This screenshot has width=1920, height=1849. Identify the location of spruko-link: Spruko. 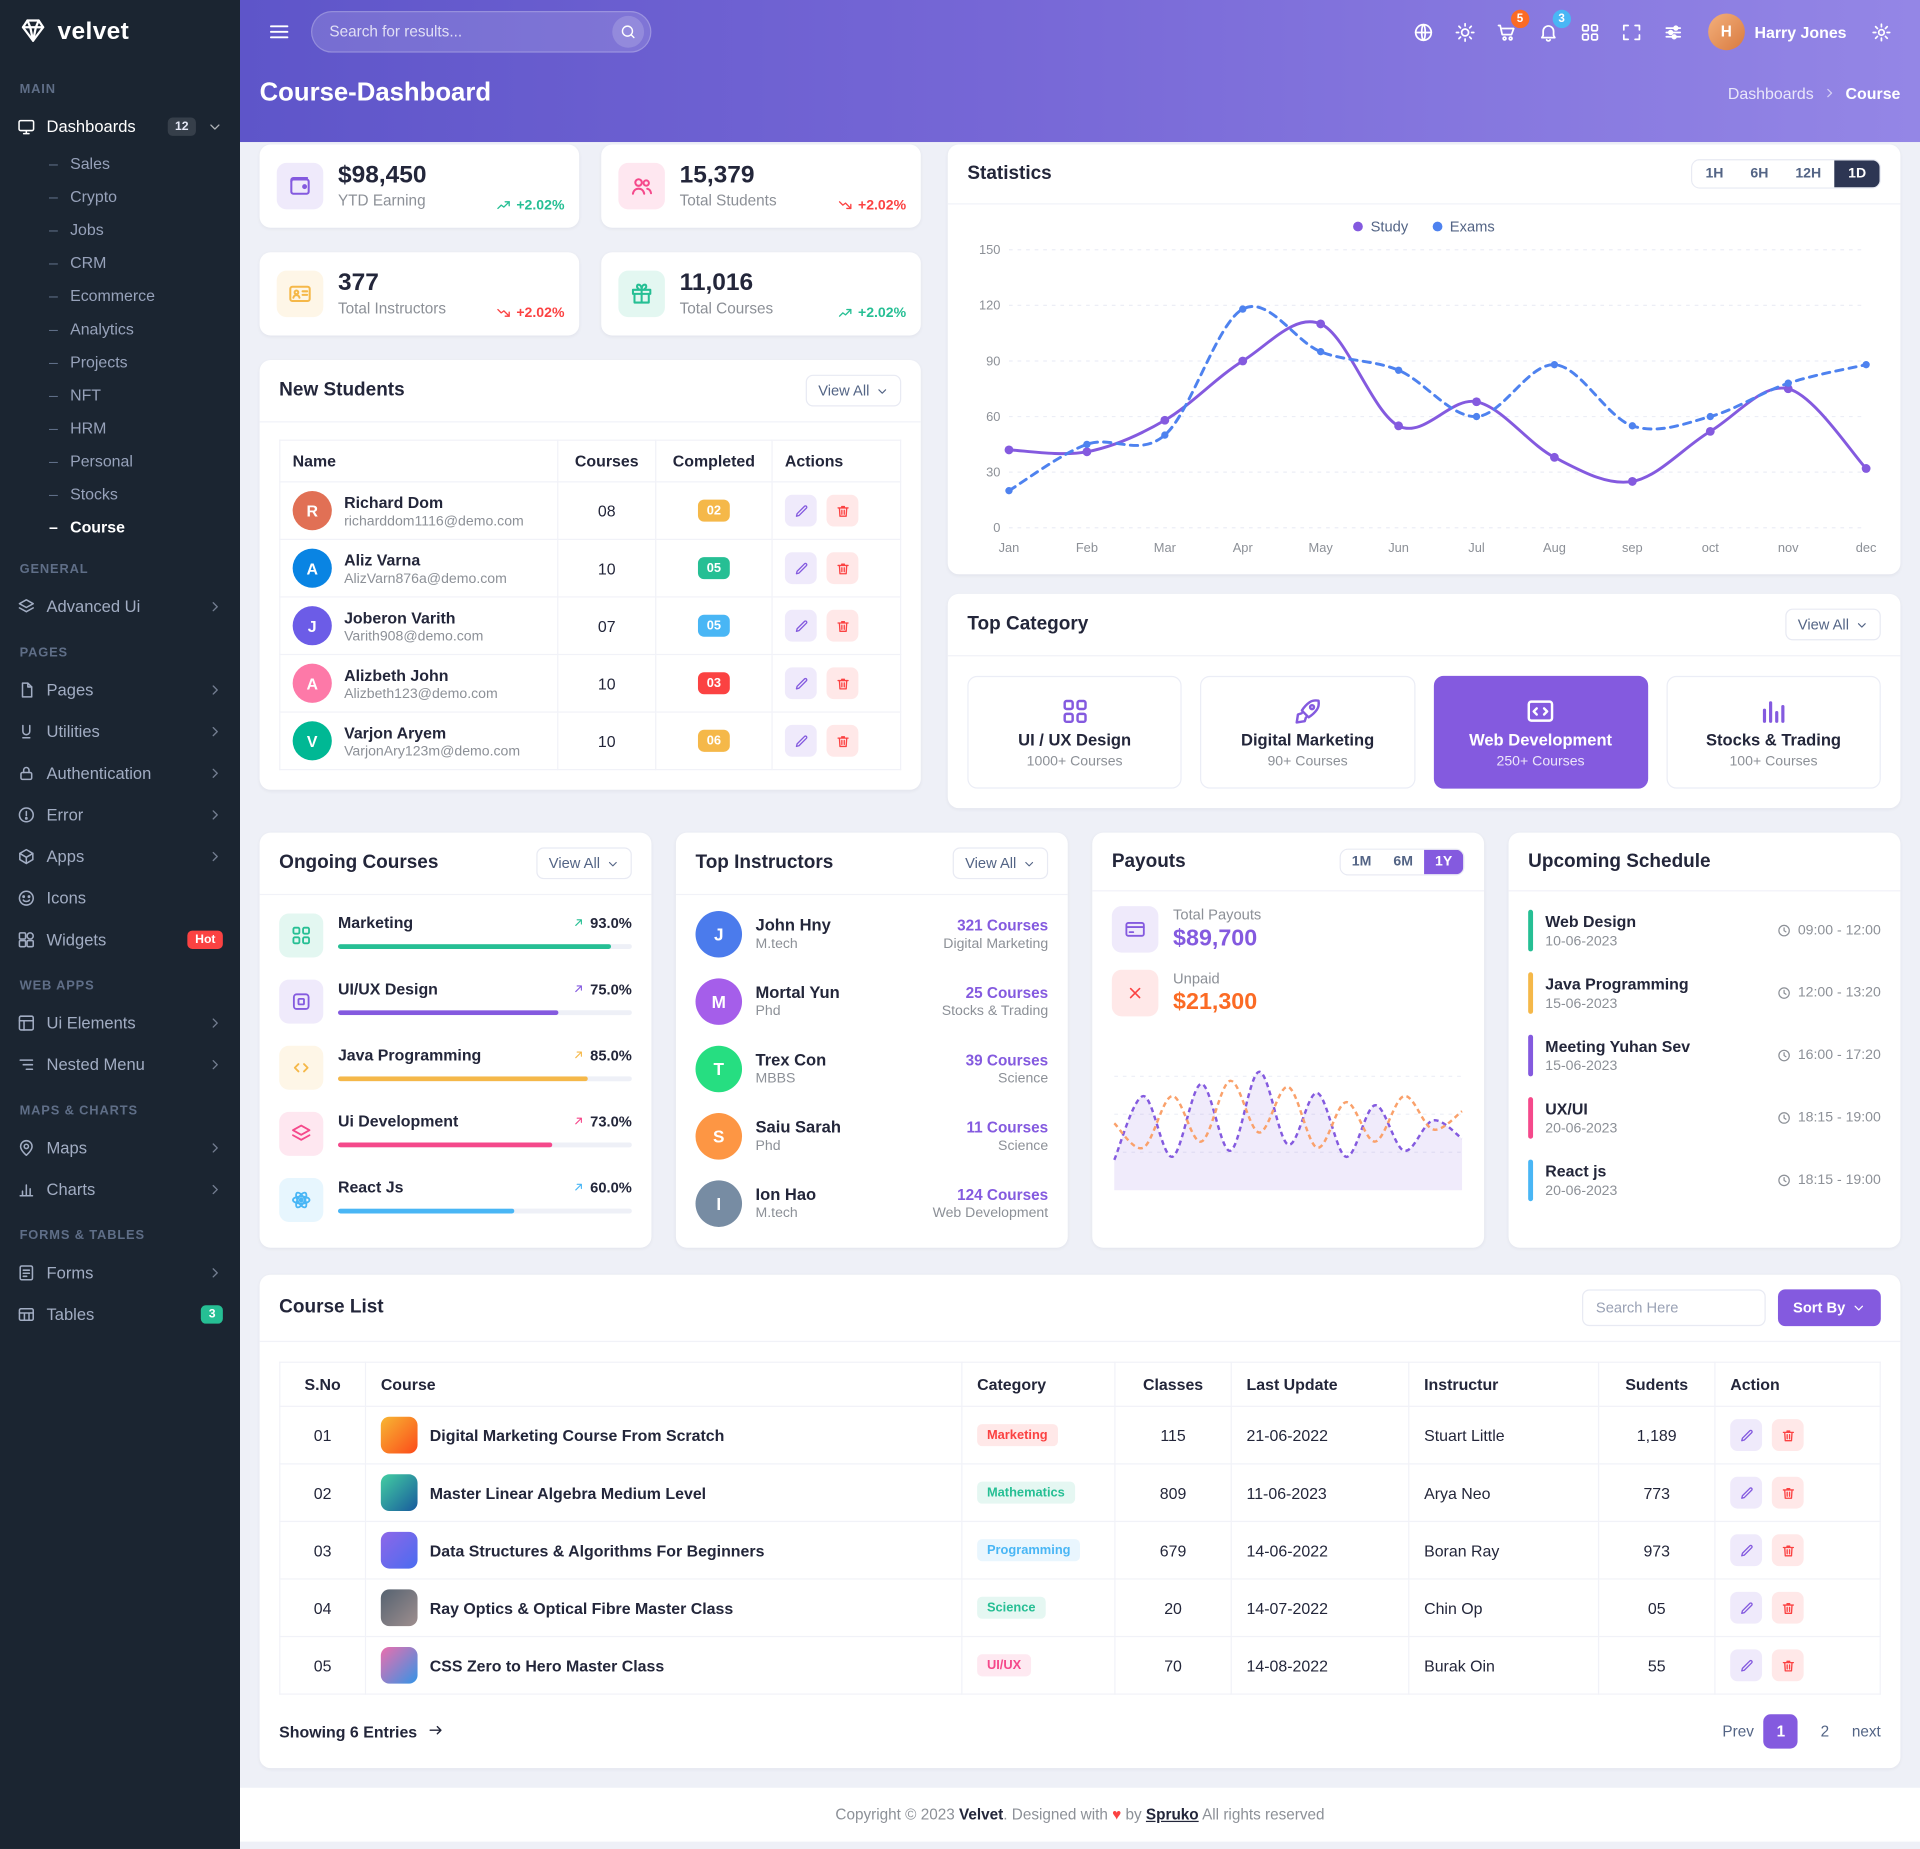
(1172, 1815).